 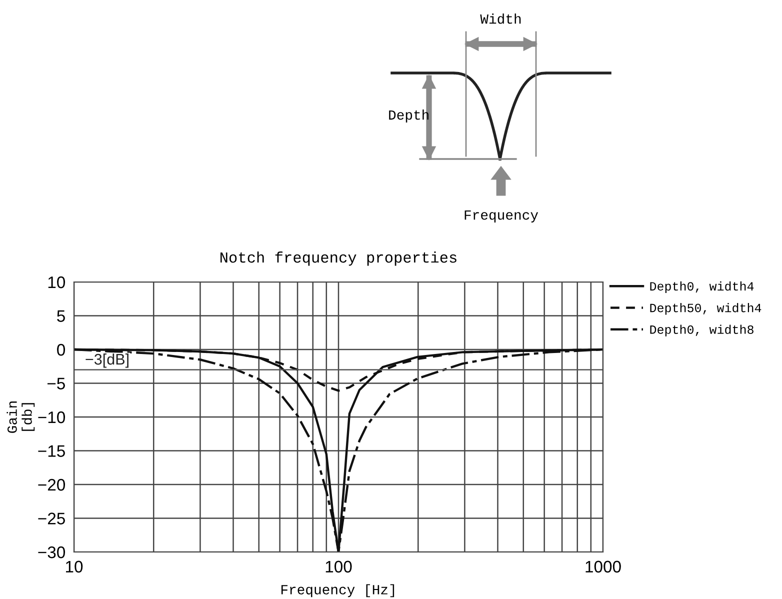 I want to click on ref-line-label: −3[dB], so click(x=107, y=360).